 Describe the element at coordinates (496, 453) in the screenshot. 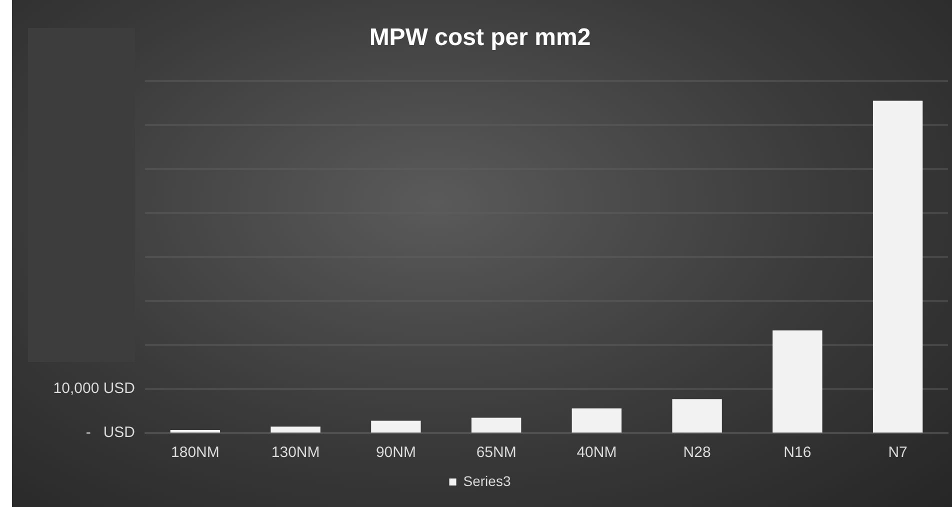

I see `x-tick-label: 65NM` at that location.